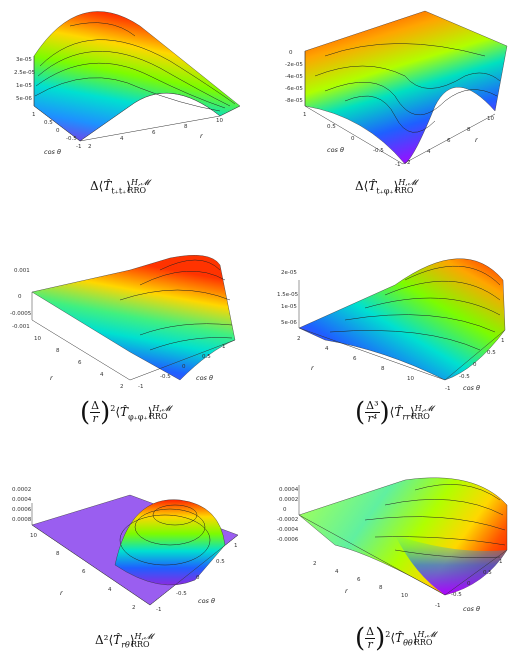 This screenshot has height=661, width=525. I want to click on caption-rtheta: Δ²⟨T̂rθ⟩H,𝓜RRO, so click(124, 641).